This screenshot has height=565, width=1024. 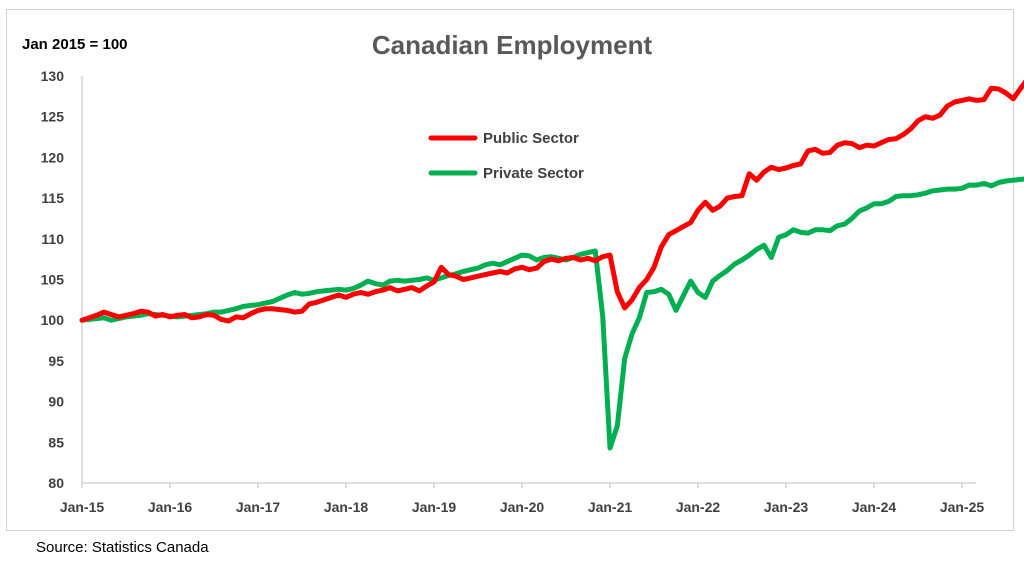 What do you see at coordinates (53, 76) in the screenshot?
I see `y-tick-label: 130` at bounding box center [53, 76].